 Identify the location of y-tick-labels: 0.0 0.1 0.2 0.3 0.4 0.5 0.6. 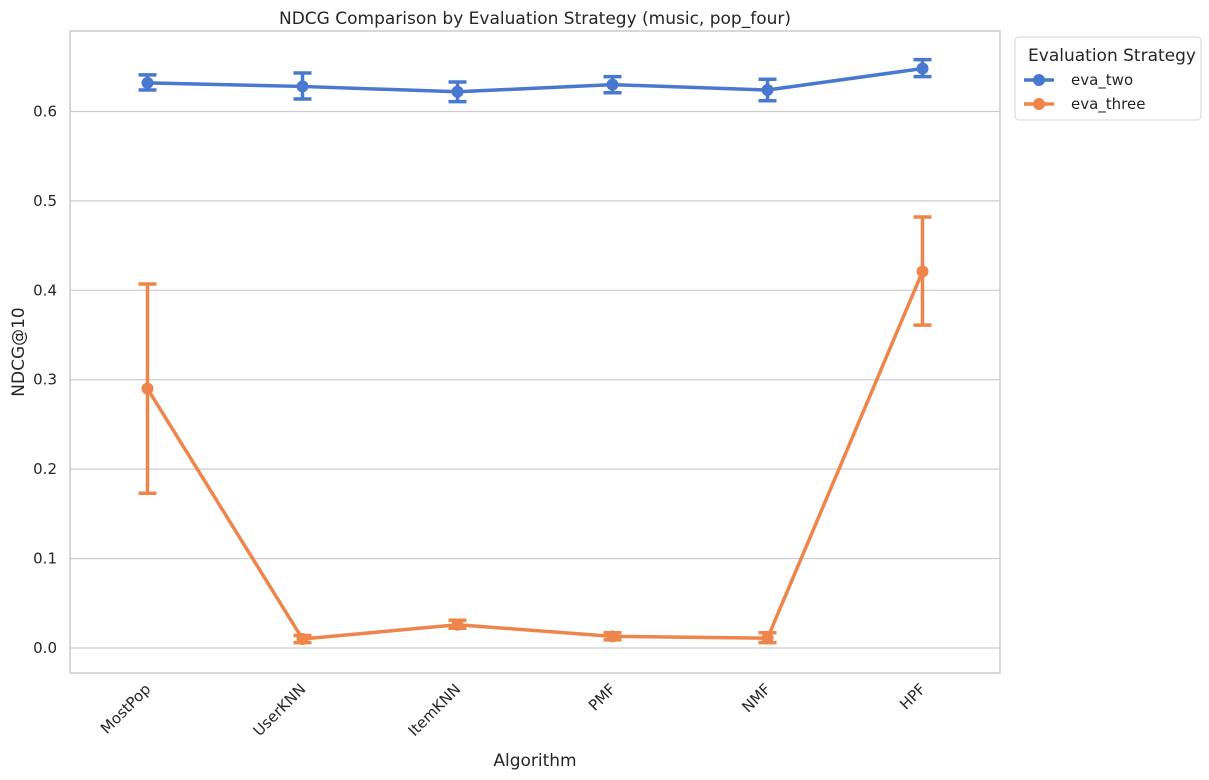
(45, 379).